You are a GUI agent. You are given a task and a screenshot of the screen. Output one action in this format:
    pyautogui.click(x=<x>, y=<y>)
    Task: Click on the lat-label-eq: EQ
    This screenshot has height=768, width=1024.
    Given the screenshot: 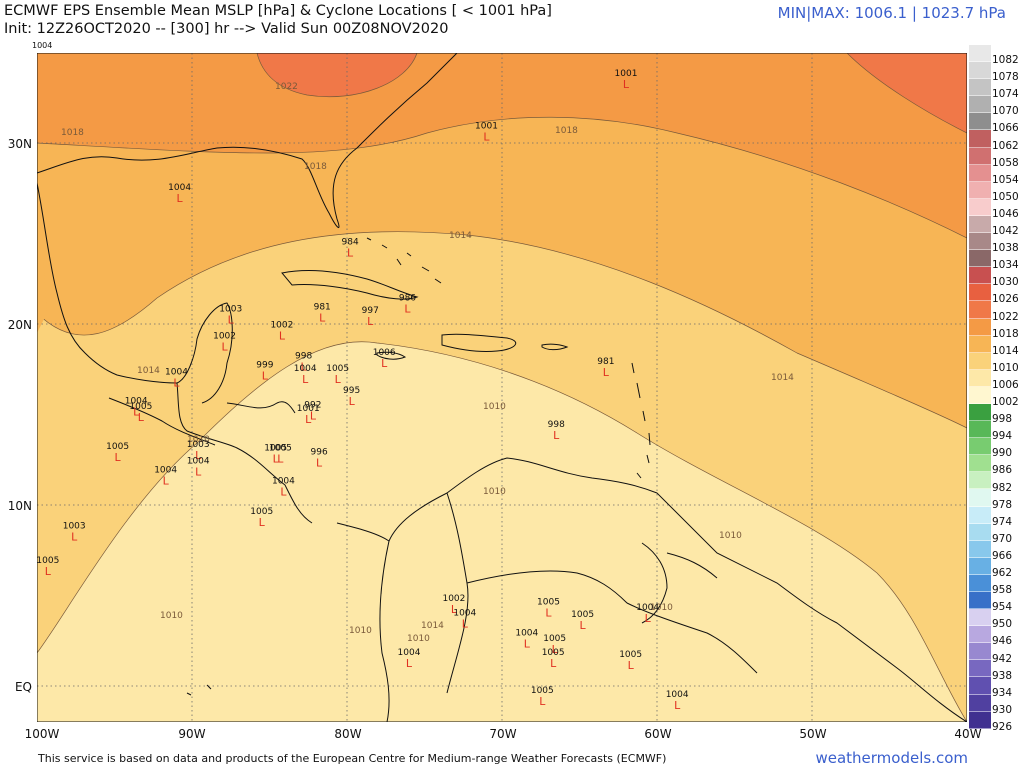 What is the action you would take?
    pyautogui.click(x=23, y=687)
    